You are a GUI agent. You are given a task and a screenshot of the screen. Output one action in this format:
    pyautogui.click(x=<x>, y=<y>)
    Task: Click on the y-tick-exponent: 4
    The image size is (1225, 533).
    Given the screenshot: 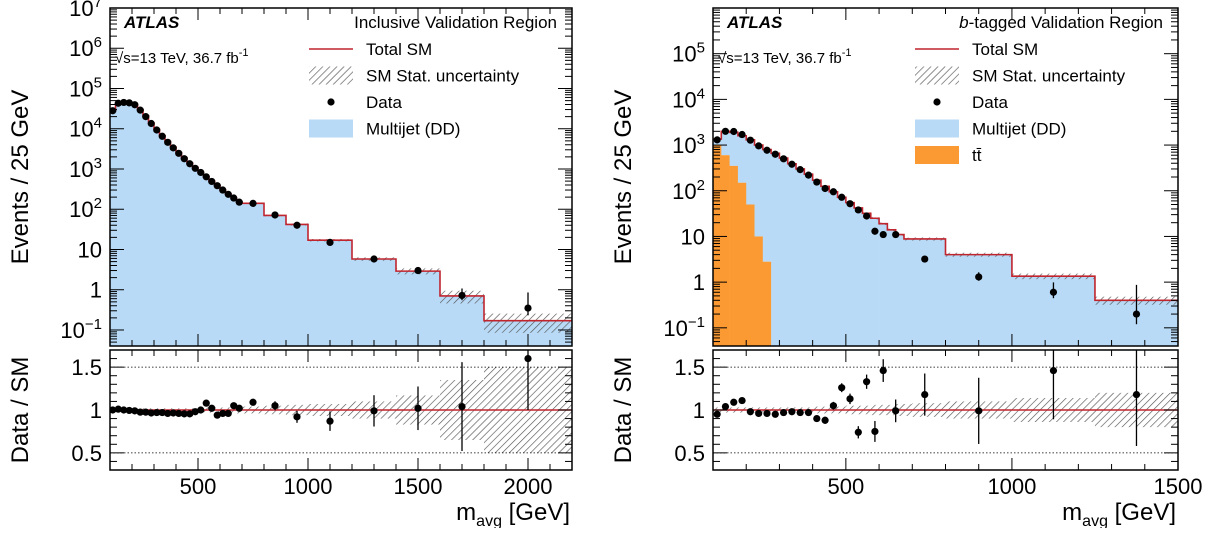 What is the action you would take?
    pyautogui.click(x=701, y=93)
    